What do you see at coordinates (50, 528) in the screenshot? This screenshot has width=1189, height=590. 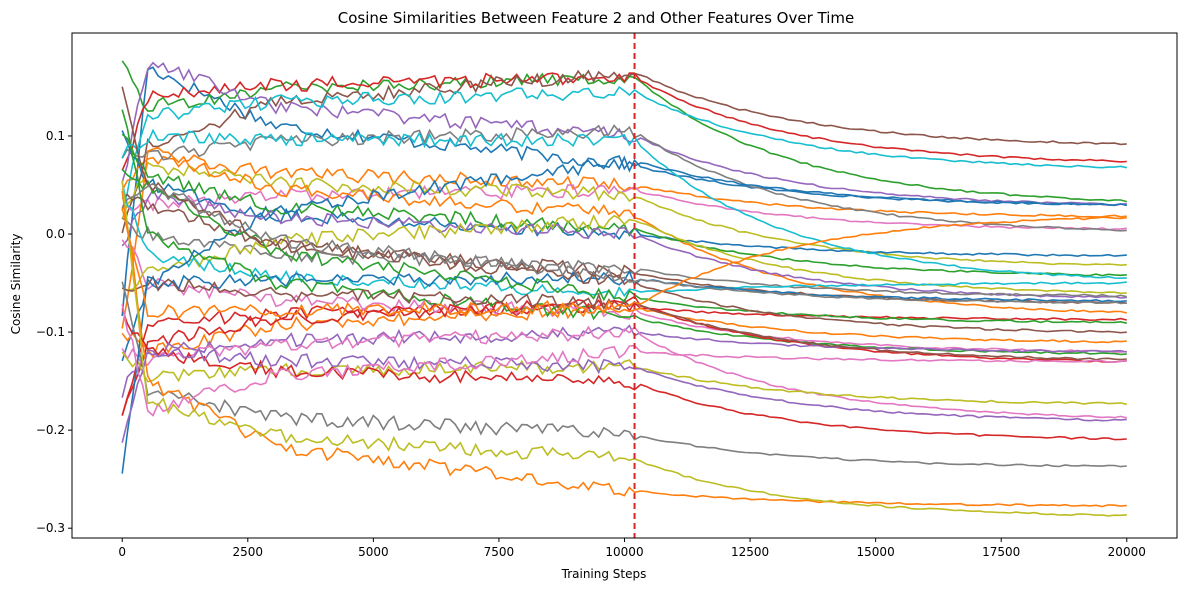 I see `y-tick-label: −0.3` at bounding box center [50, 528].